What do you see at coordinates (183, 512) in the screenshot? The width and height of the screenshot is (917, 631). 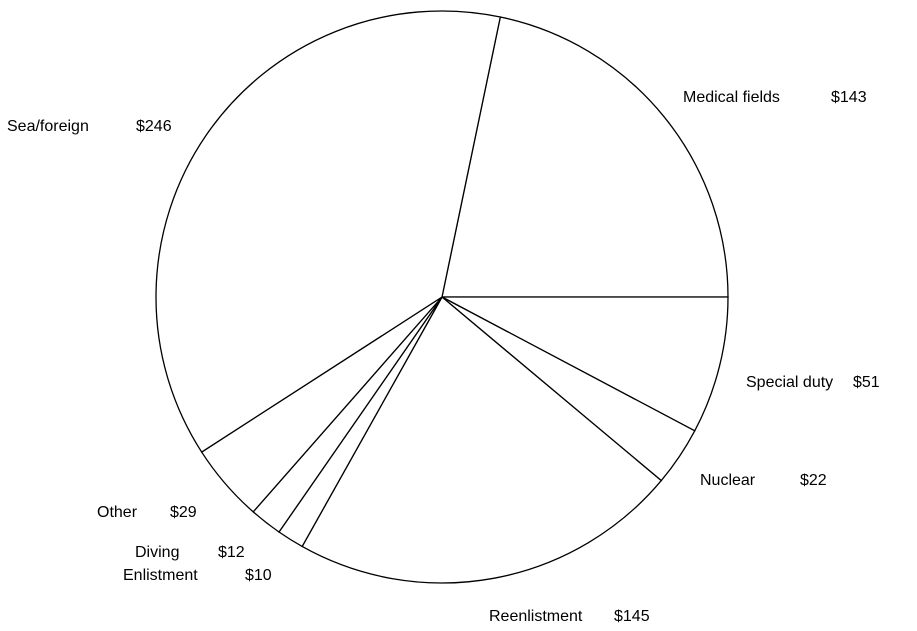 I see `slice-value-label: $29` at bounding box center [183, 512].